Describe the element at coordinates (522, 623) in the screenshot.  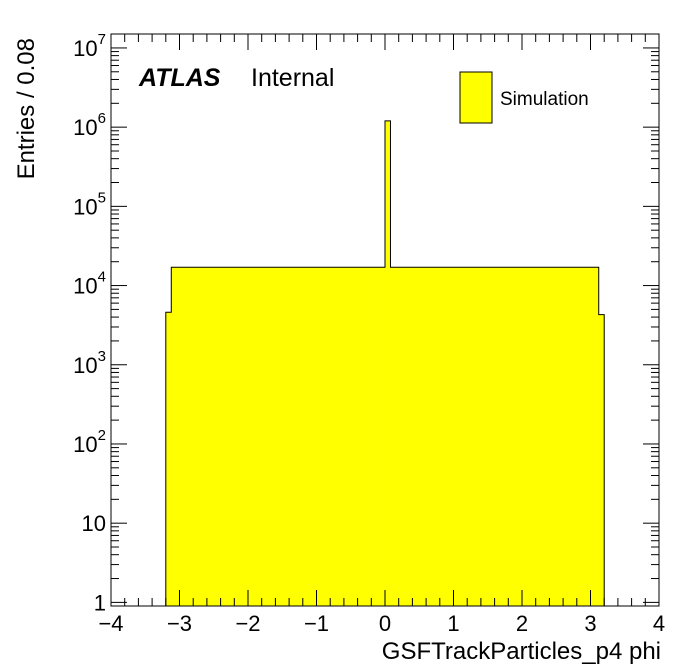
I see `x-tick-label: 2` at that location.